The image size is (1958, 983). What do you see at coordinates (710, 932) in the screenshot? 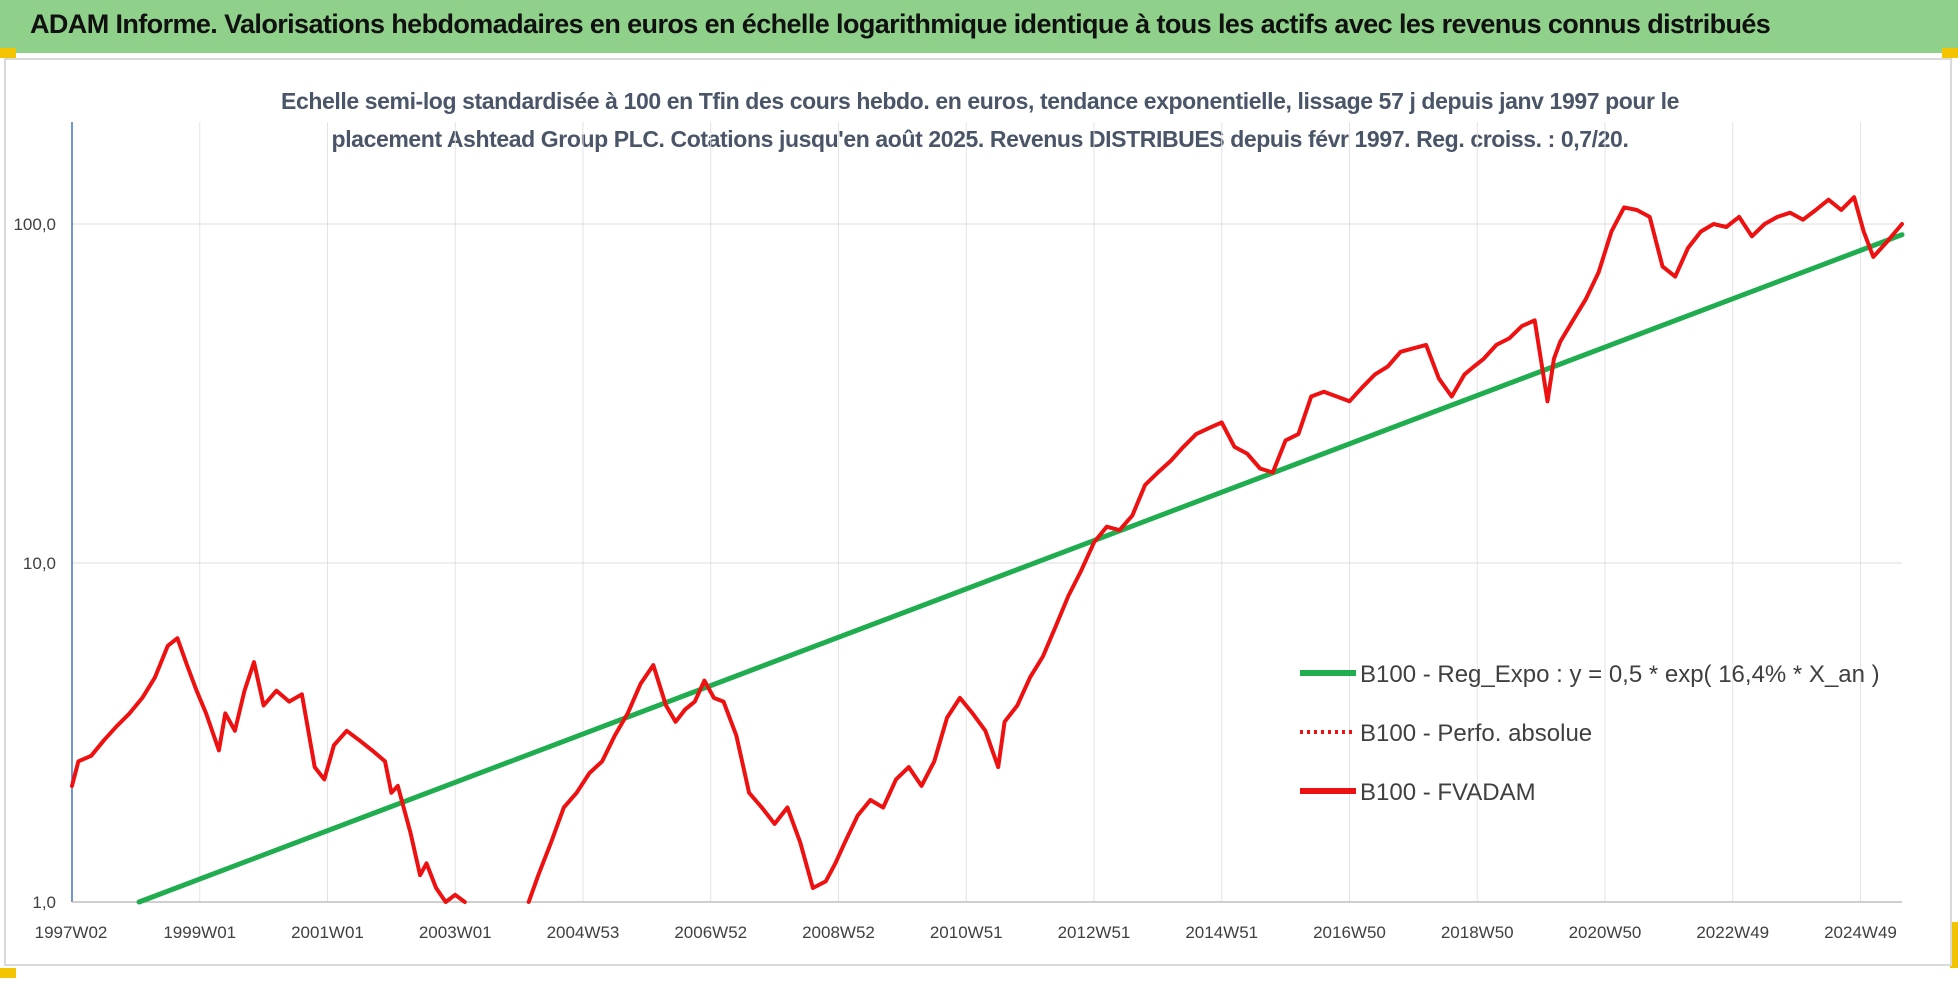
I see `x-tick-label: 2006W52` at bounding box center [710, 932].